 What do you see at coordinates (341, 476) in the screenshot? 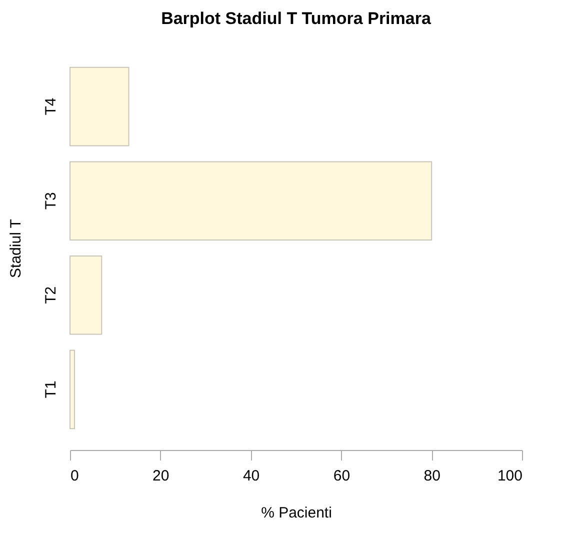
I see `x-tick-label: 60` at bounding box center [341, 476].